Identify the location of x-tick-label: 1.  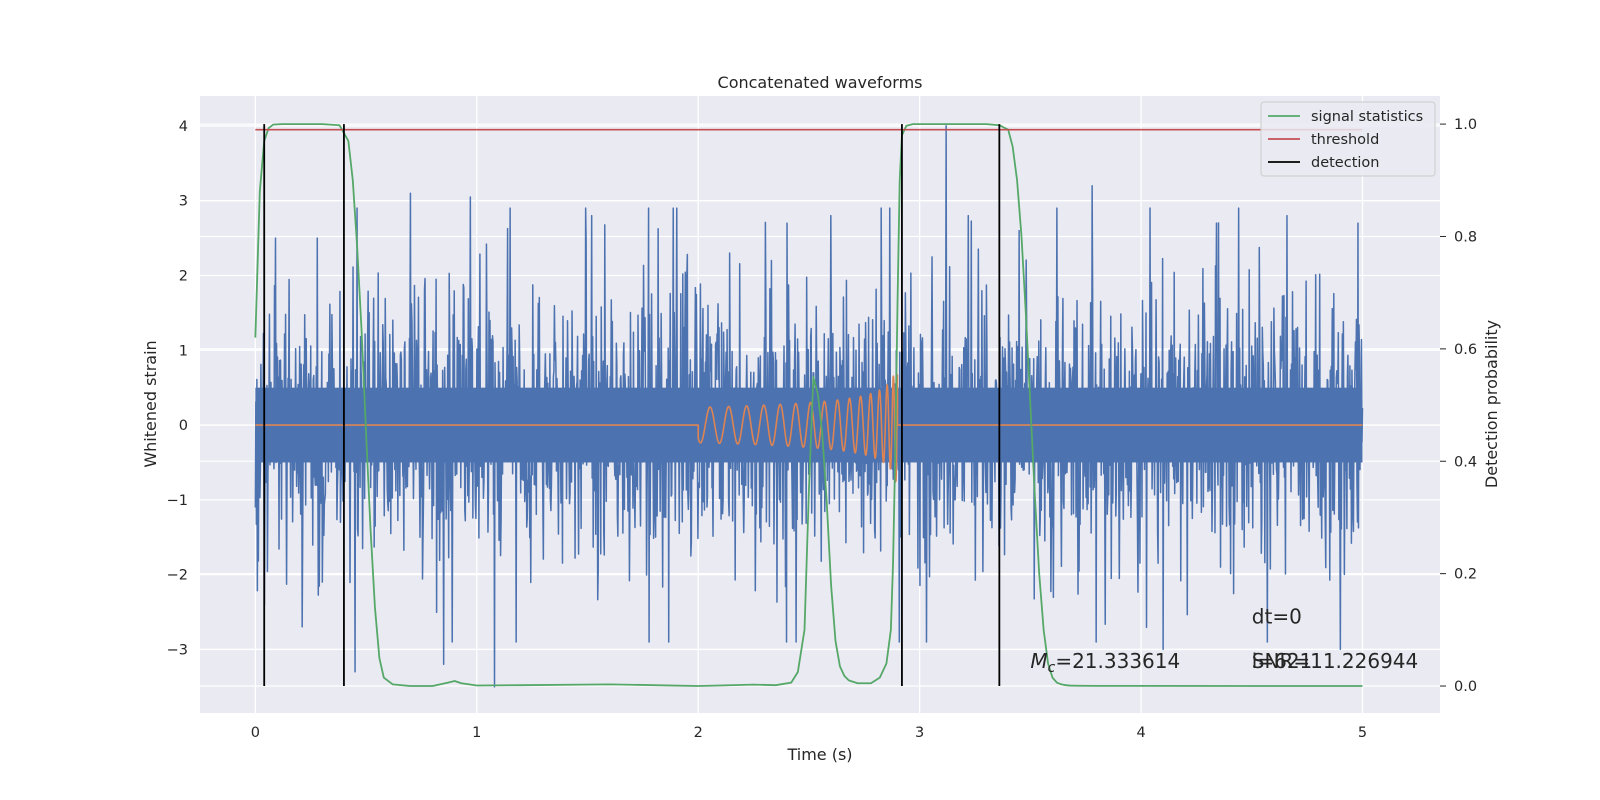
(476, 733).